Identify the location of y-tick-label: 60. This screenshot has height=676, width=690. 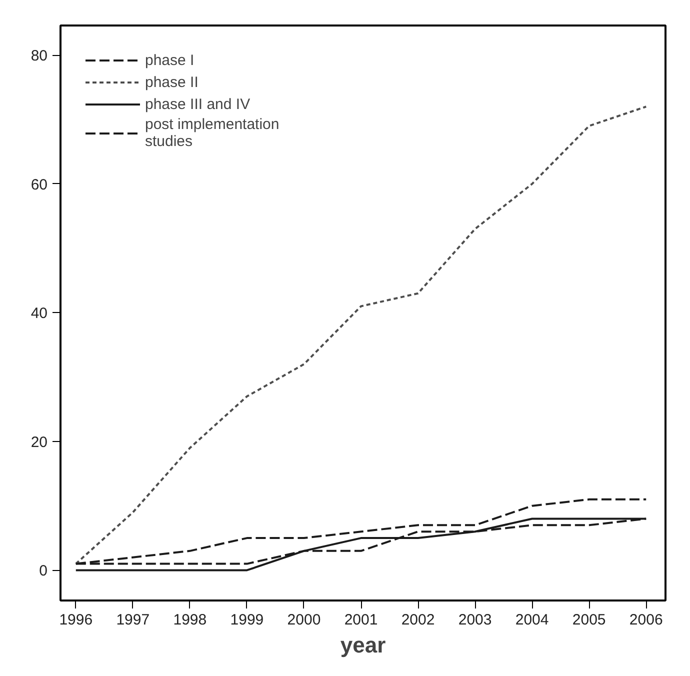
(39, 185).